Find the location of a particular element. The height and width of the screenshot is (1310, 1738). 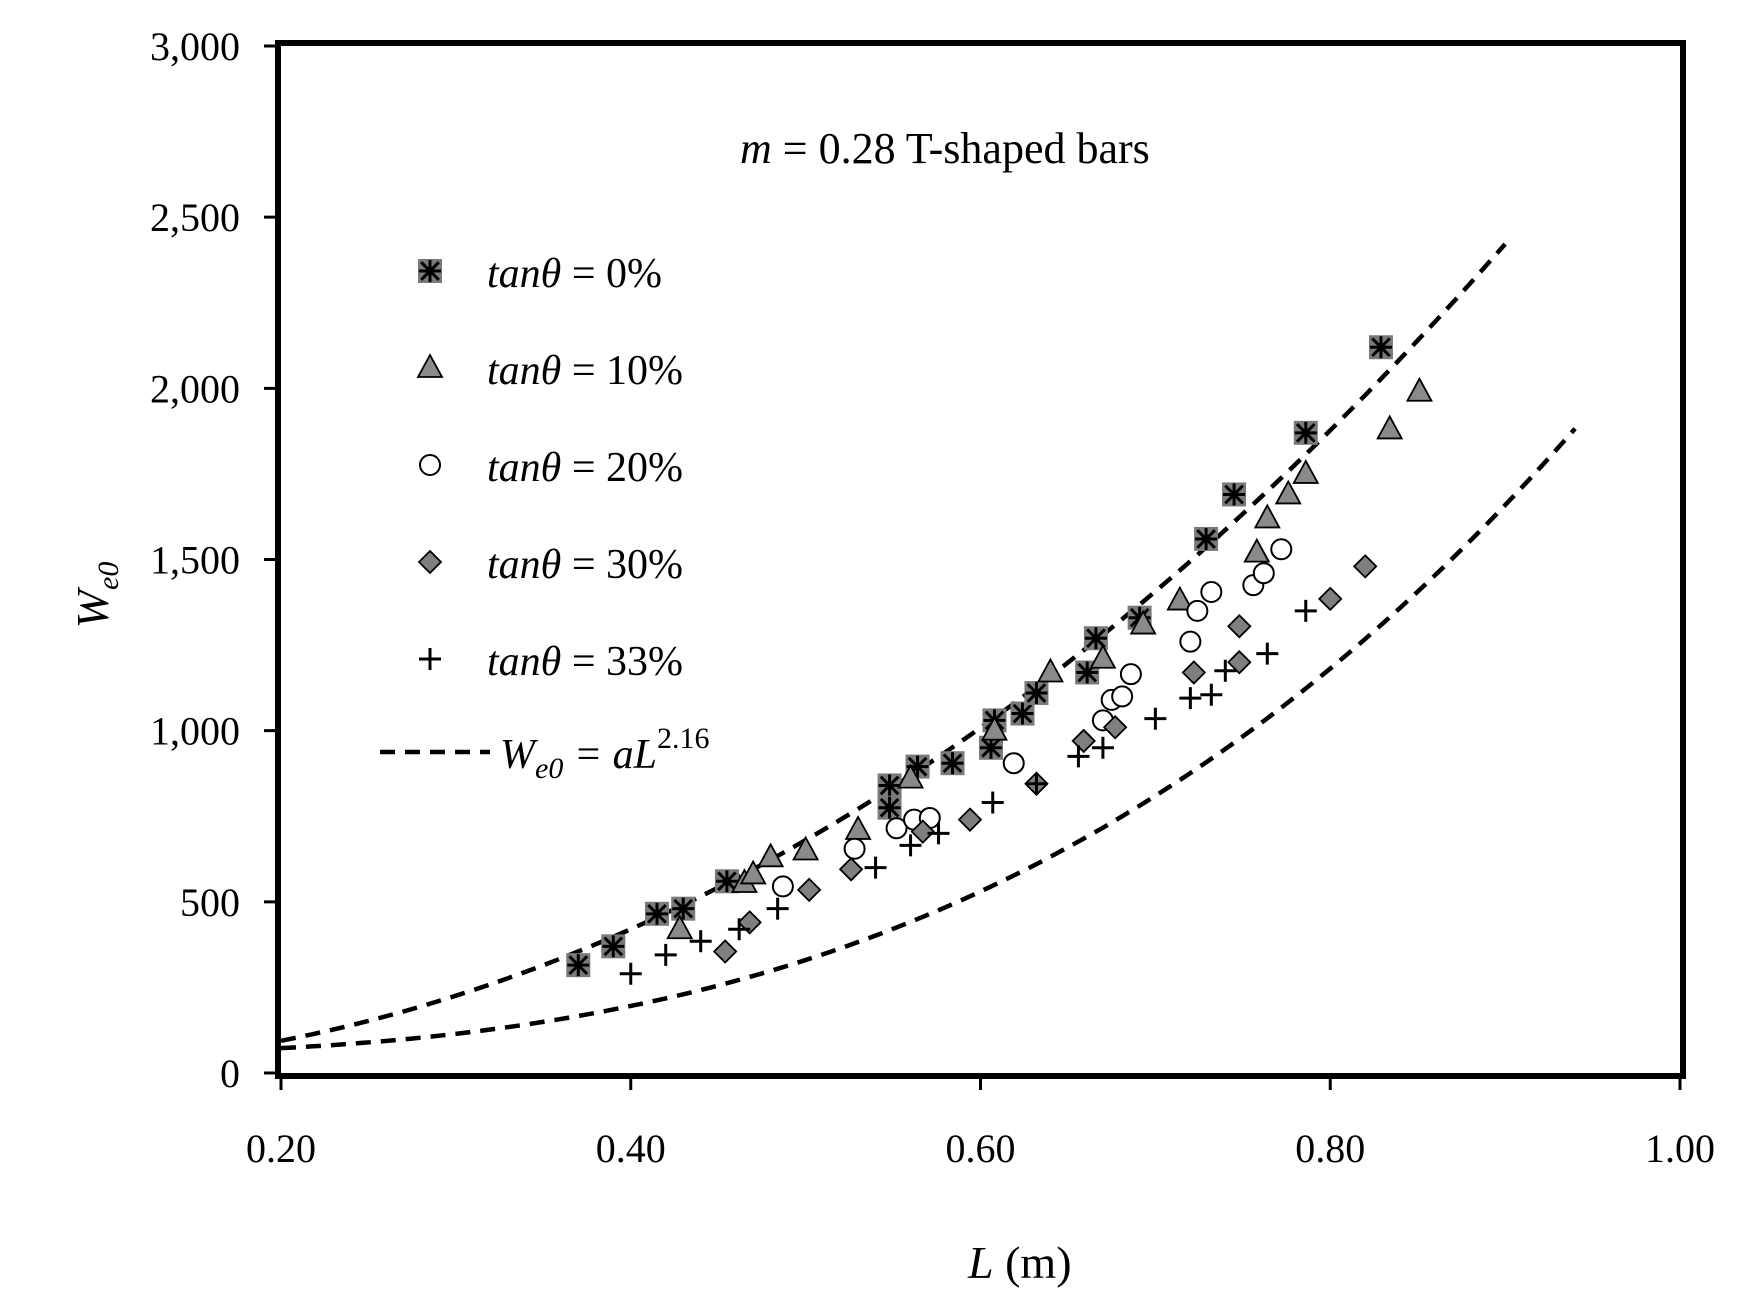

annotation-variable: m is located at coordinates (756, 148).